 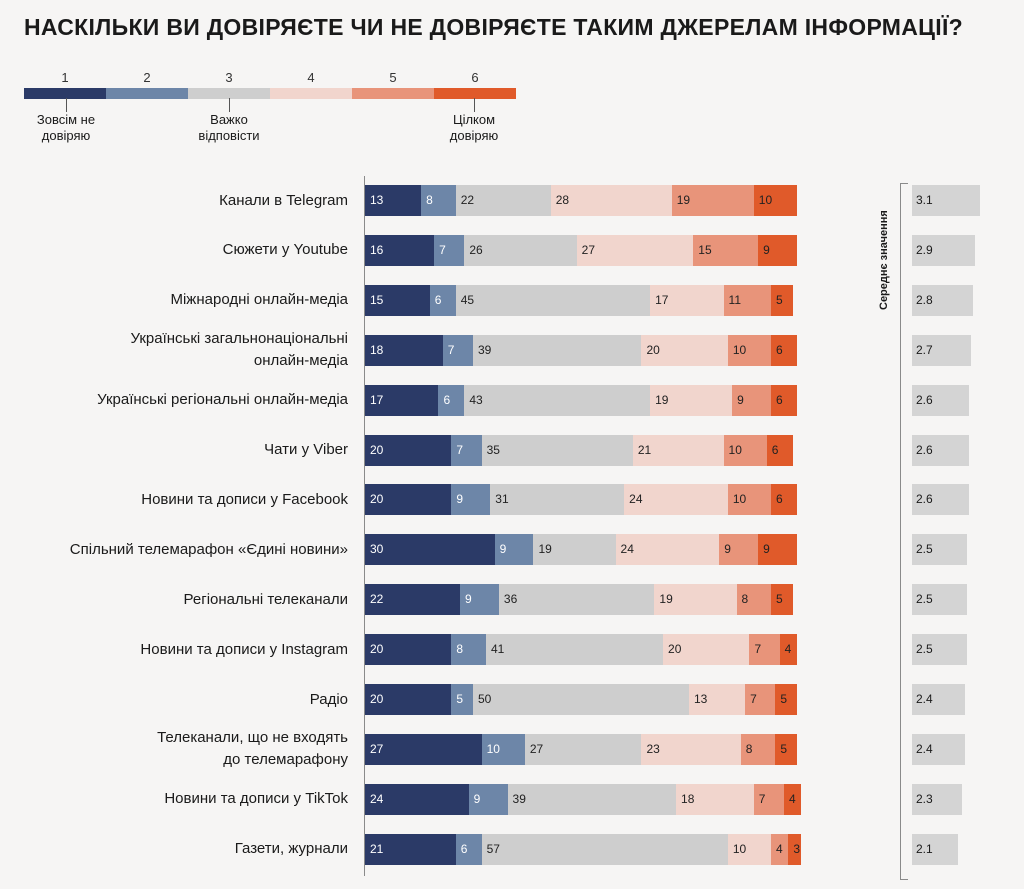 What do you see at coordinates (306, 449) in the screenshot?
I see `category-label: Чати у Viber` at bounding box center [306, 449].